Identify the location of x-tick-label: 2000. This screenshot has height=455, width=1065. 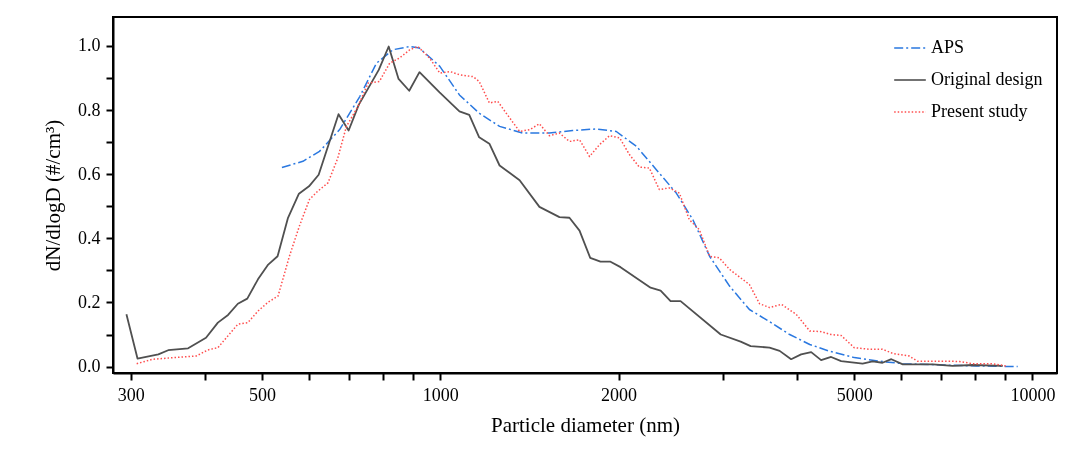
(619, 394).